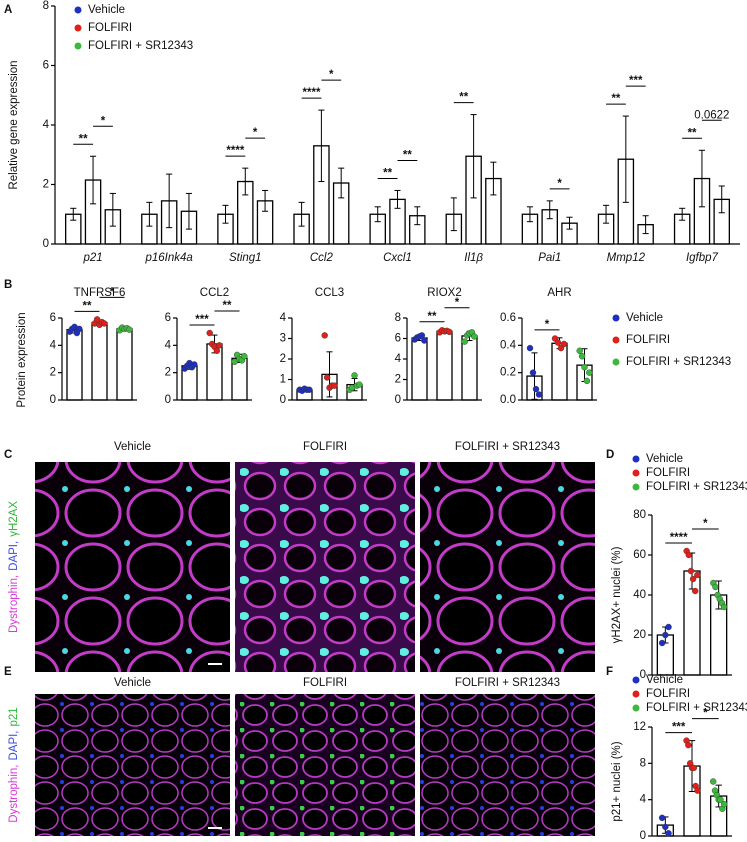  I want to click on legend-label: Vehicle, so click(644, 318).